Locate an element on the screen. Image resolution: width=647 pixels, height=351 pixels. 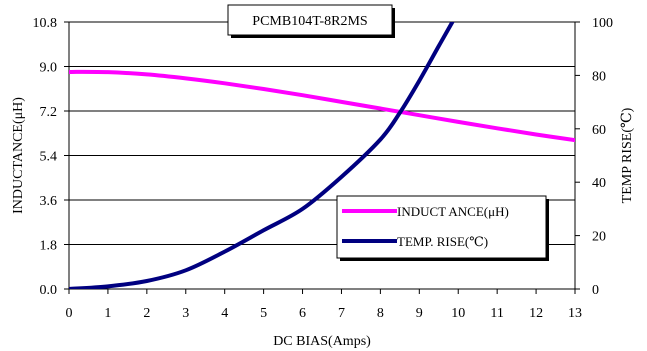
left-y-axis-title: INDUCTANCE(μH) is located at coordinates (18, 155).